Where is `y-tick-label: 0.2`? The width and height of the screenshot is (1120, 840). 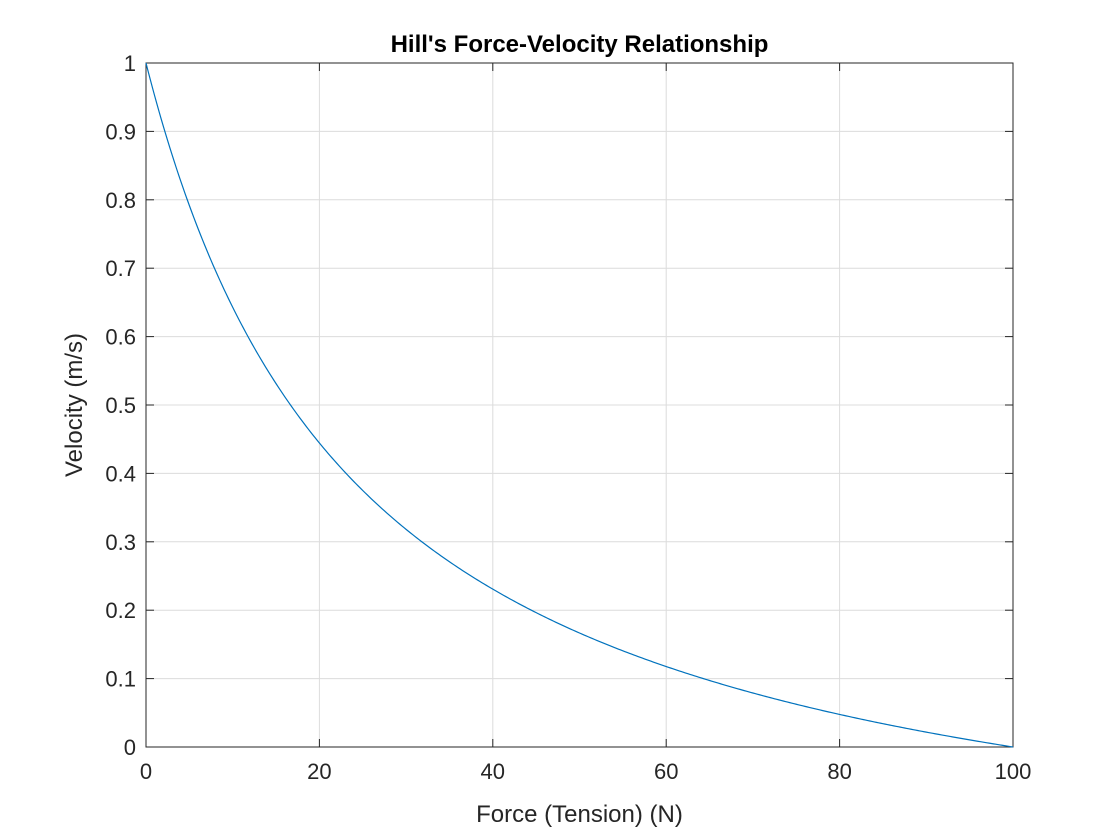 y-tick-label: 0.2 is located at coordinates (120, 610).